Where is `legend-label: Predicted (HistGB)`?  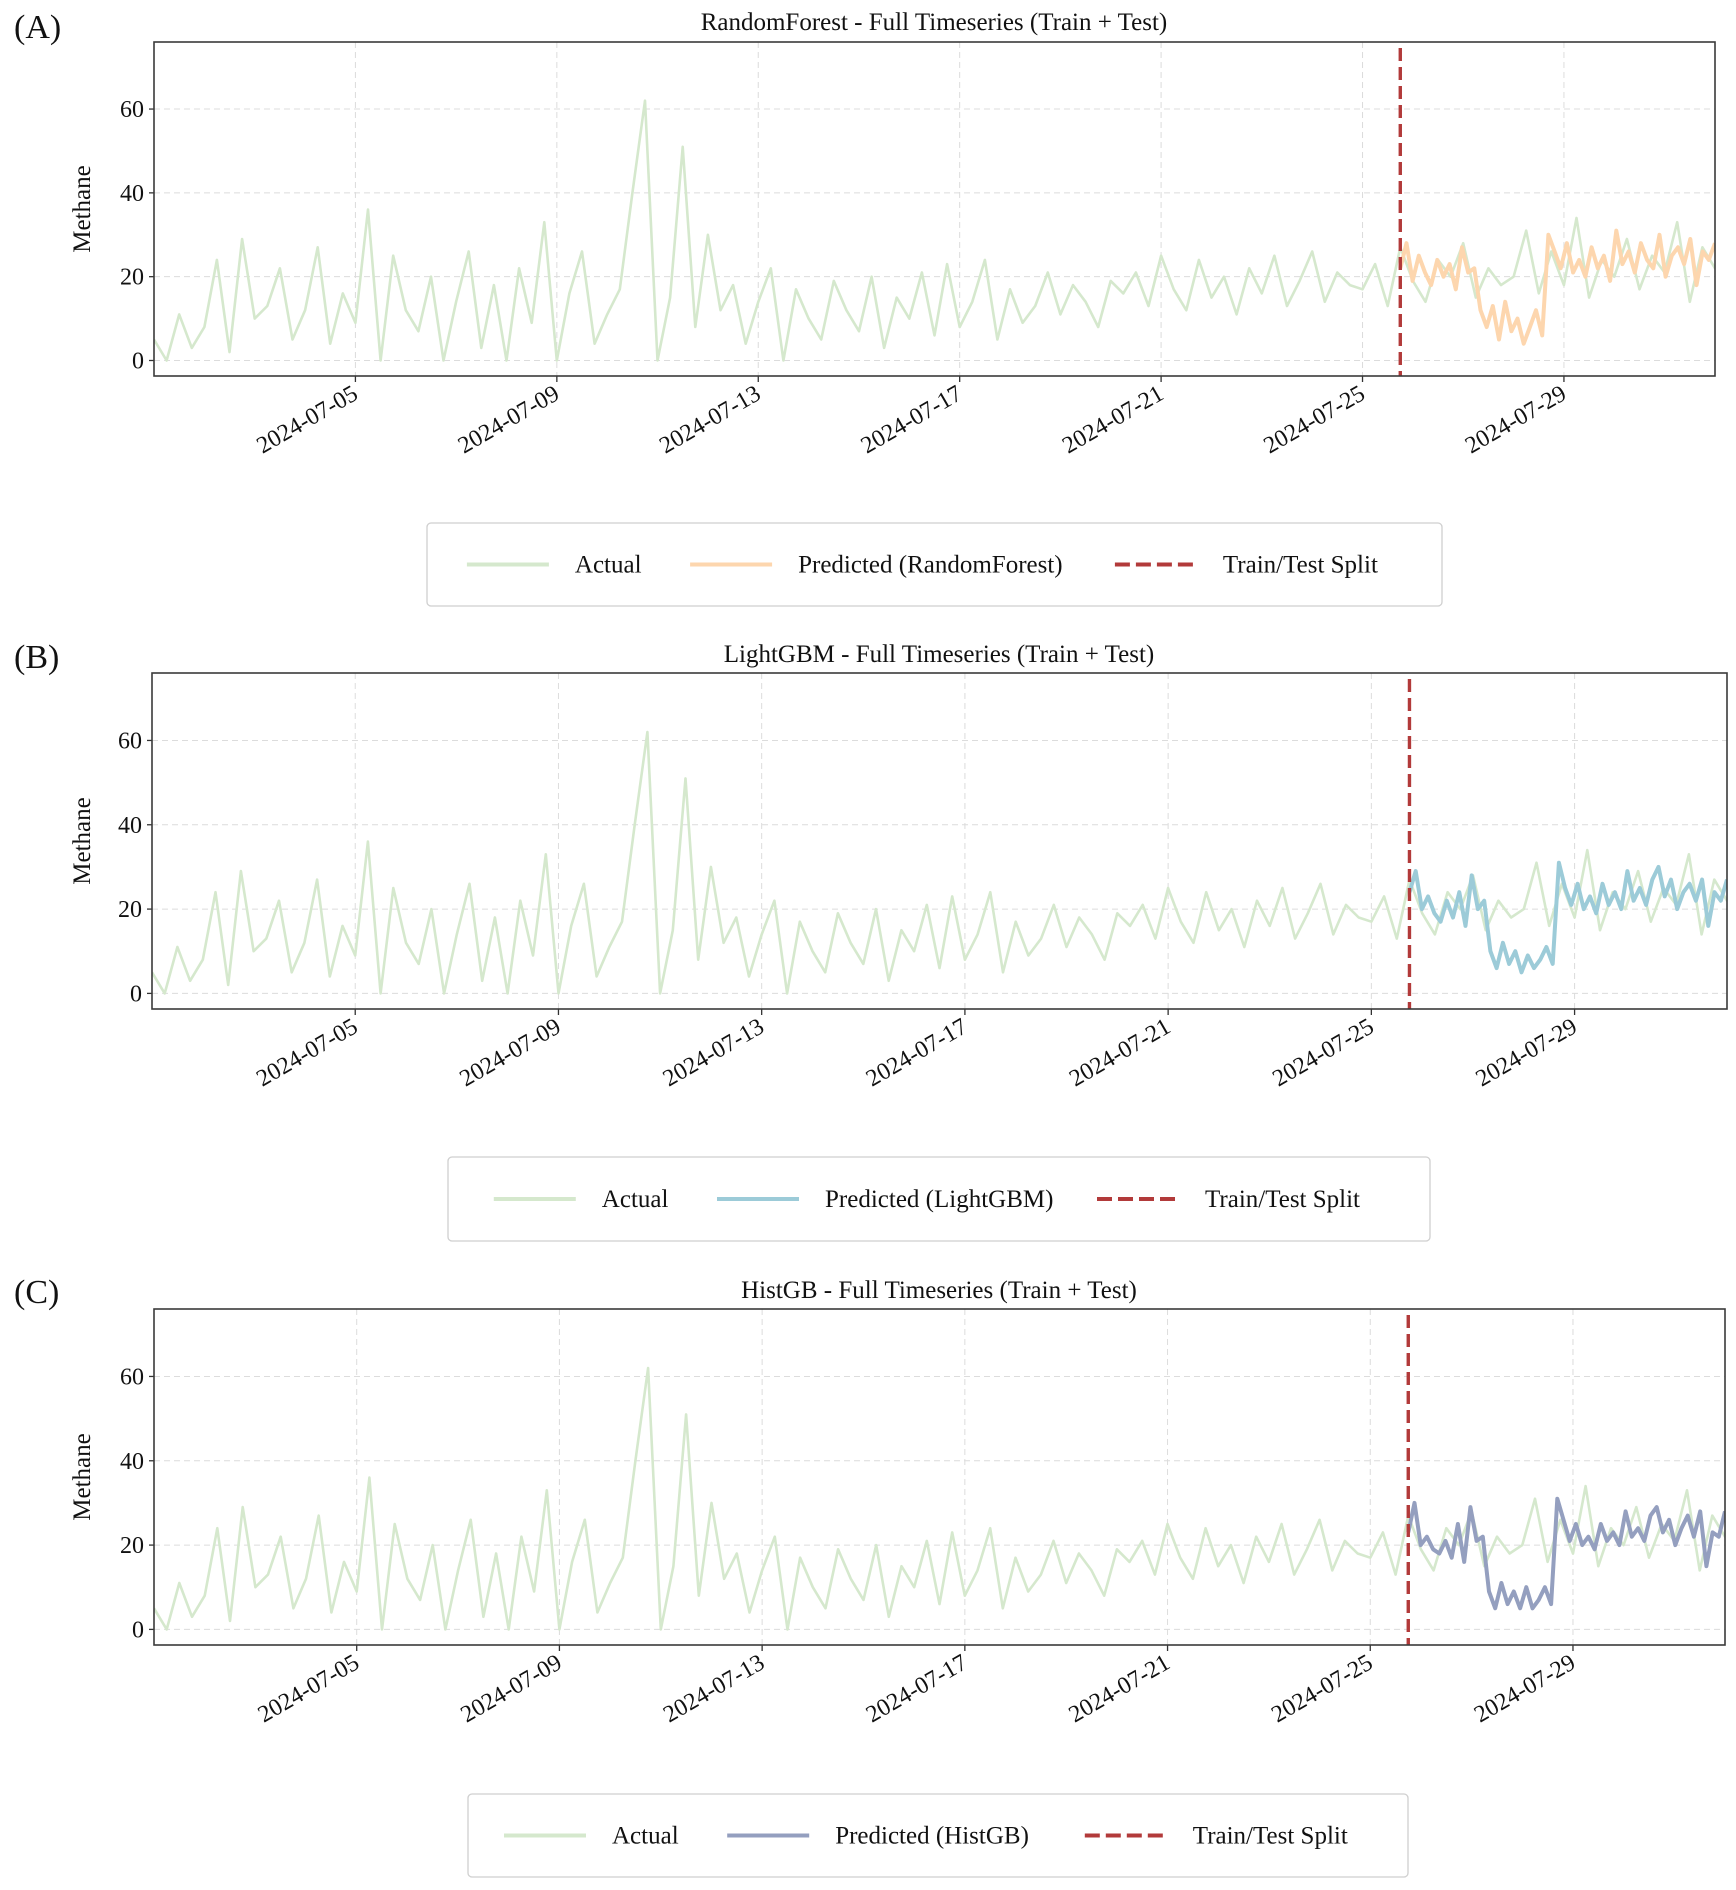 legend-label: Predicted (HistGB) is located at coordinates (932, 1836).